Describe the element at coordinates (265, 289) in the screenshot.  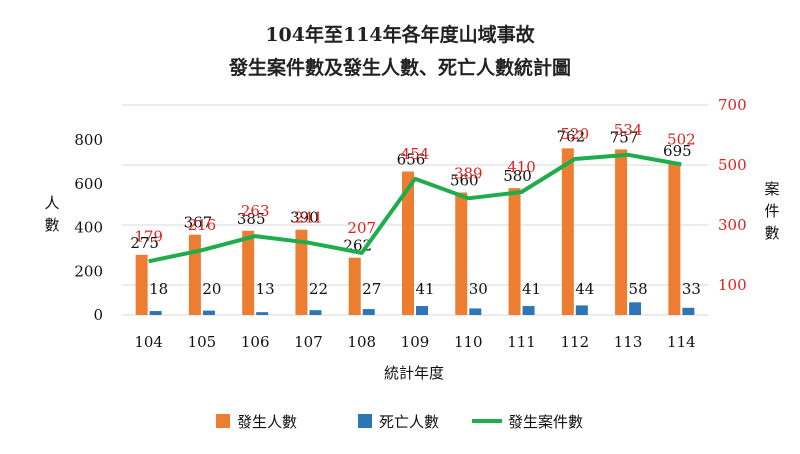
I see `data-label-deaths: 13` at that location.